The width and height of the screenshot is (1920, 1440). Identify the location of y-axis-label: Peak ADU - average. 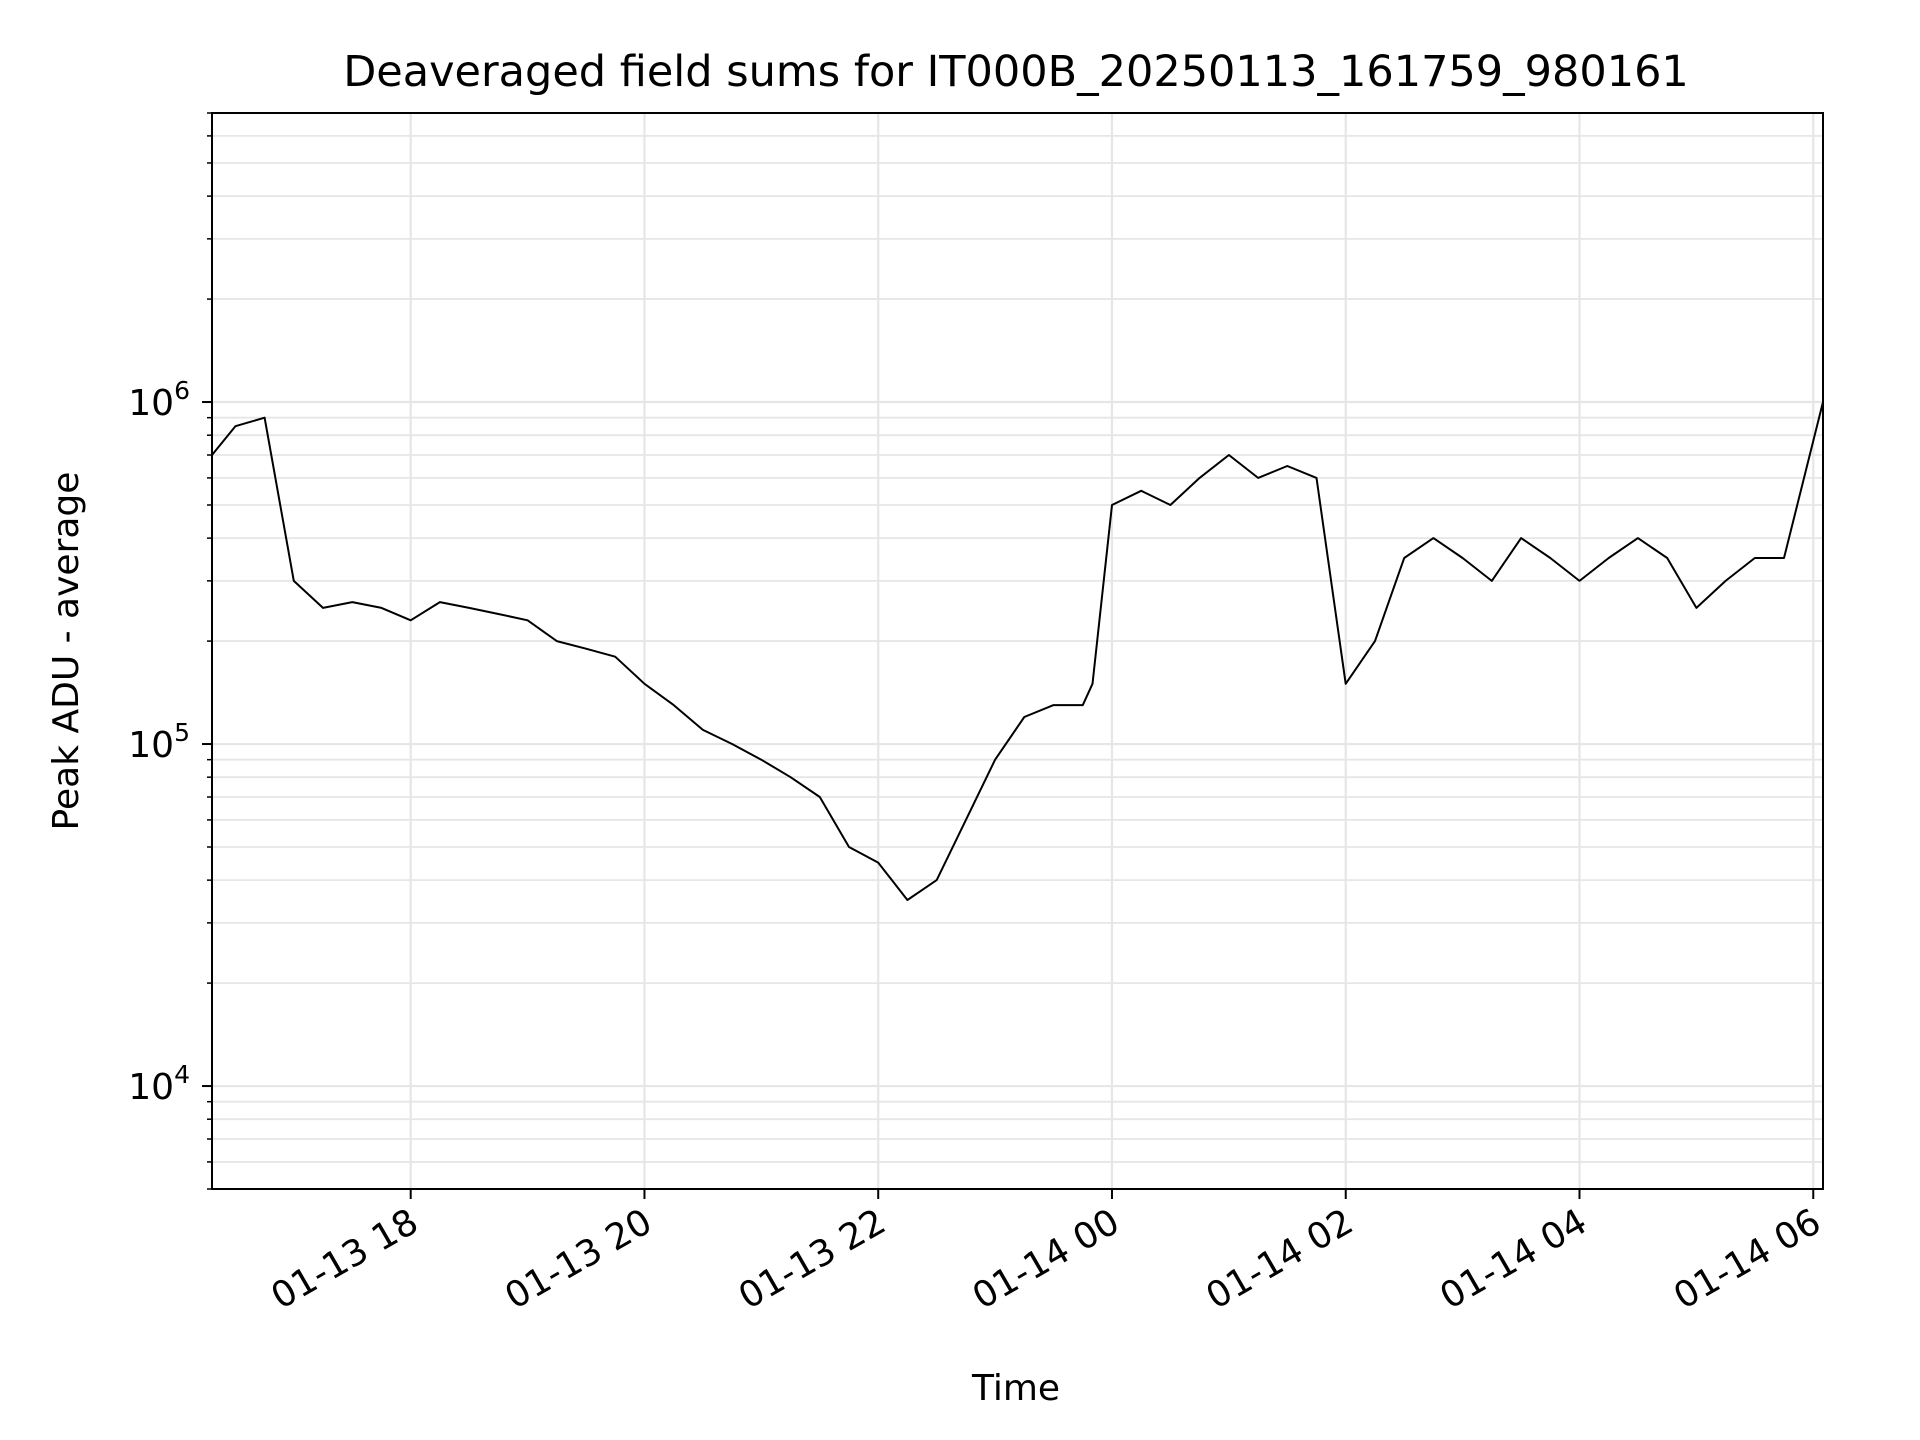
(66, 651).